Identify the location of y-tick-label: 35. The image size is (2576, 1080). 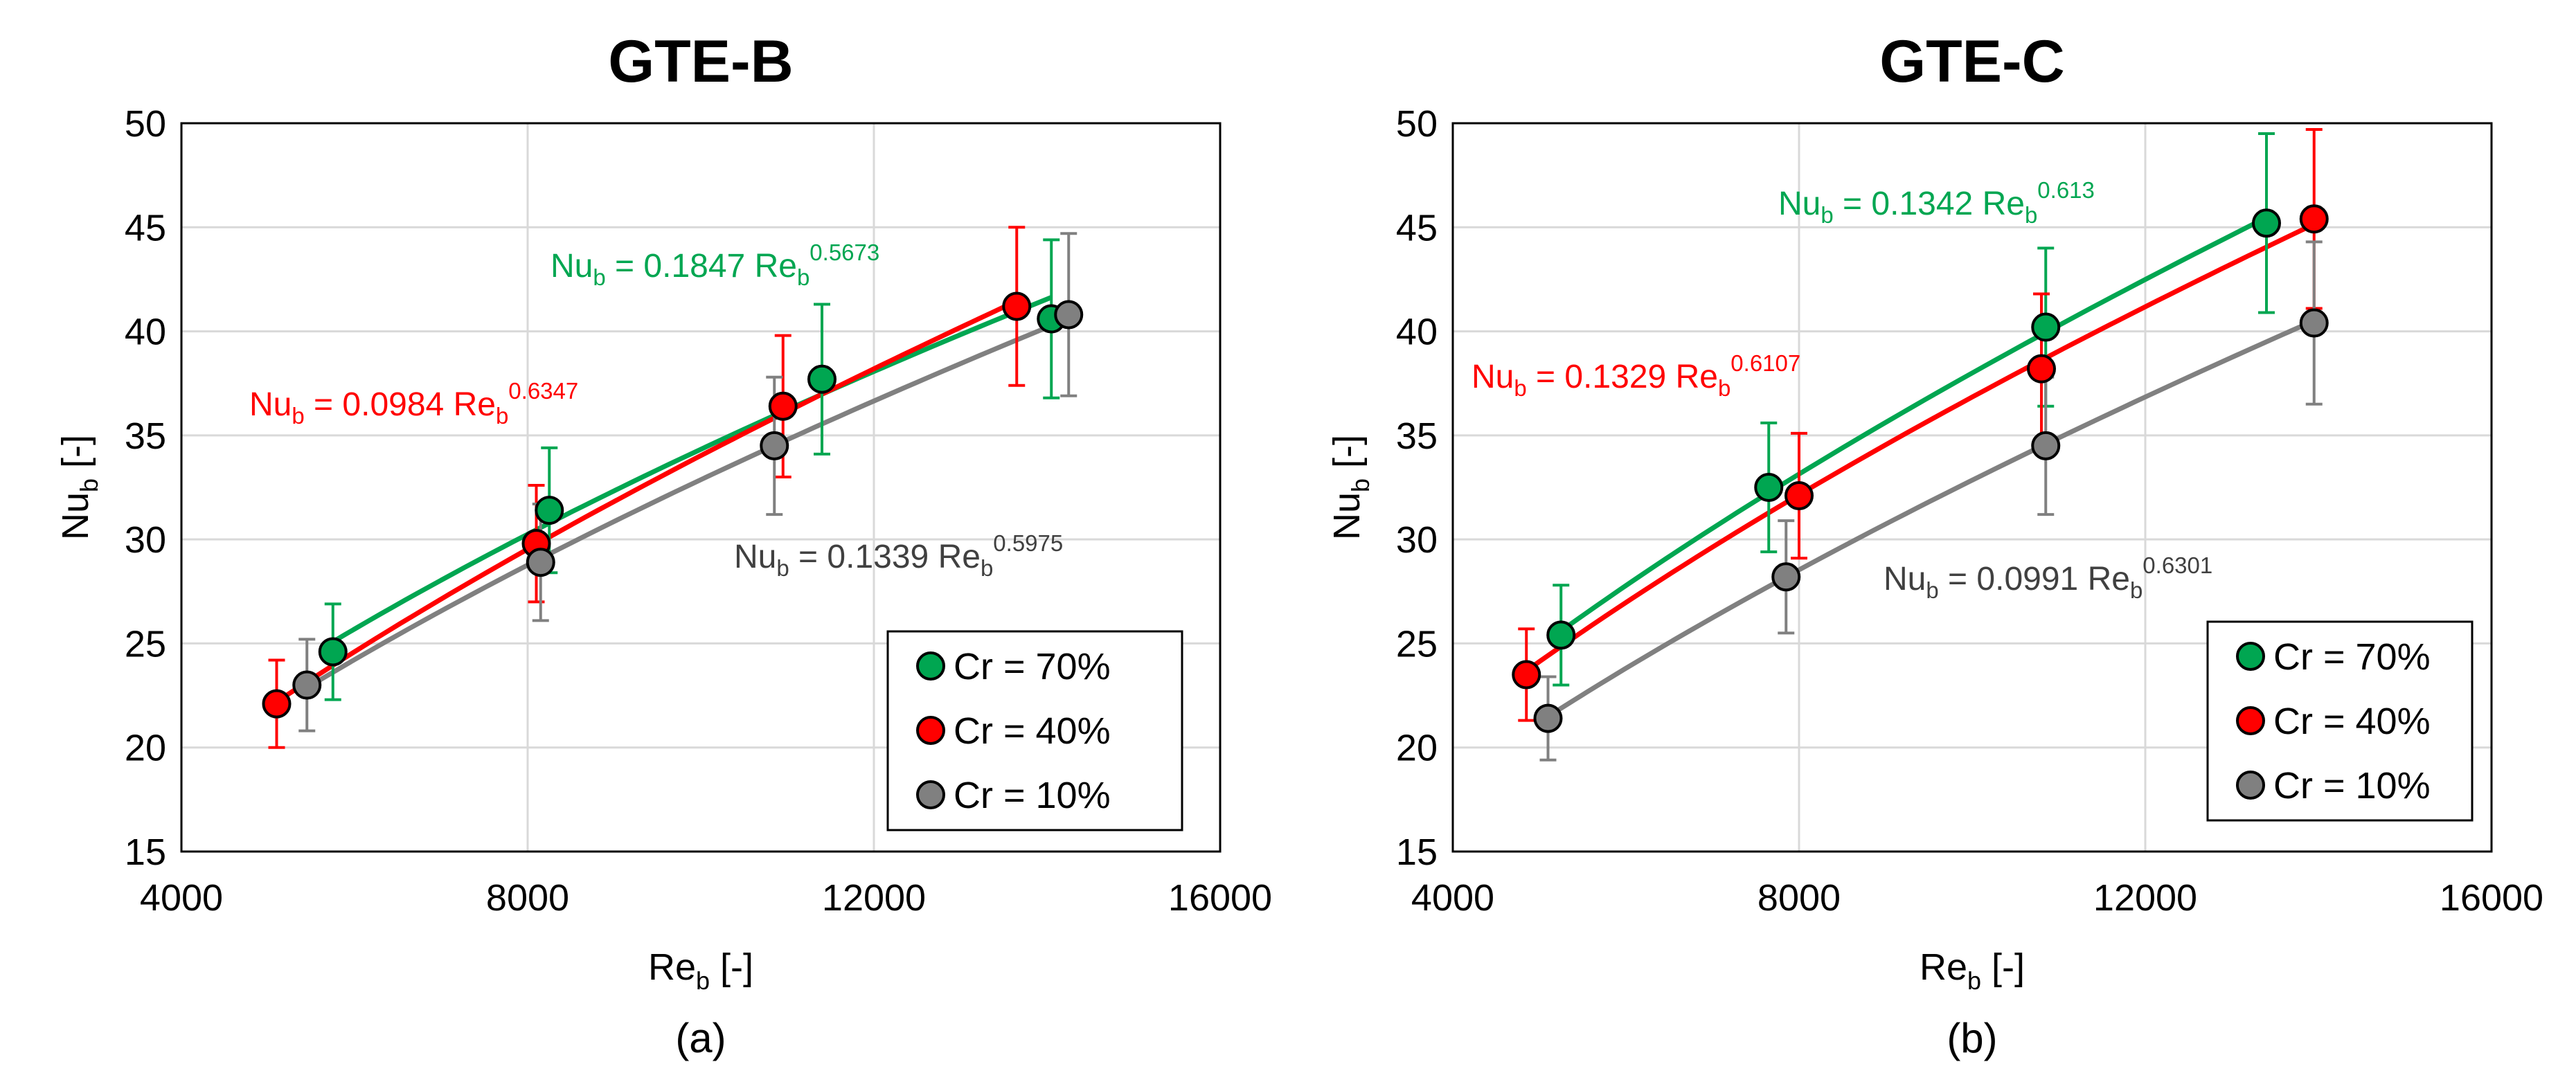
(145, 436).